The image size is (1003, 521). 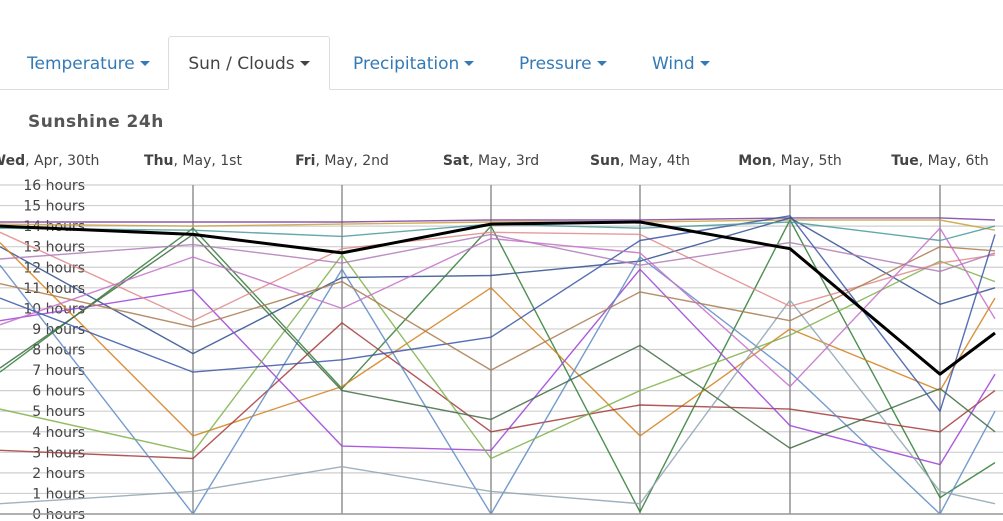 What do you see at coordinates (54, 207) in the screenshot?
I see `y-tick-label: 15 hours` at bounding box center [54, 207].